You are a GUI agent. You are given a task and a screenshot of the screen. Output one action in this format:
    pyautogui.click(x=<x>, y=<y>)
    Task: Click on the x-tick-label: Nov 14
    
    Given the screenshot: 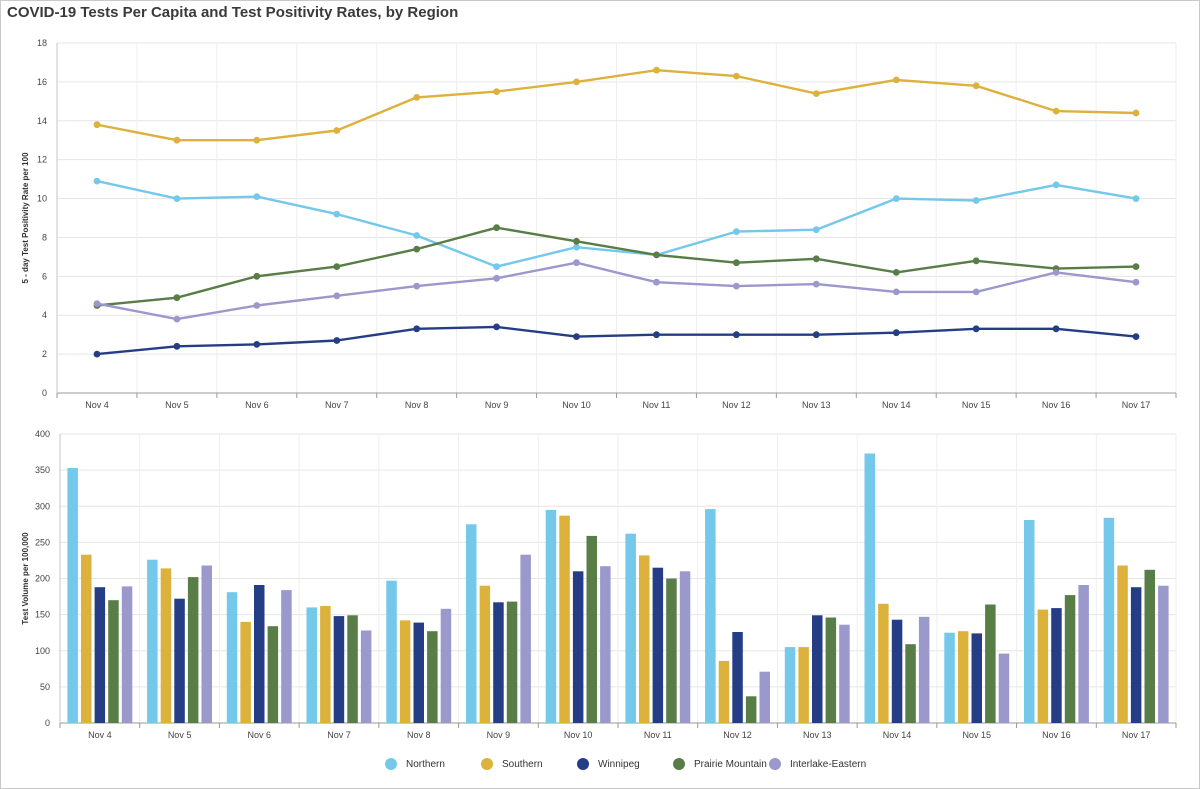 What is the action you would take?
    pyautogui.click(x=897, y=735)
    